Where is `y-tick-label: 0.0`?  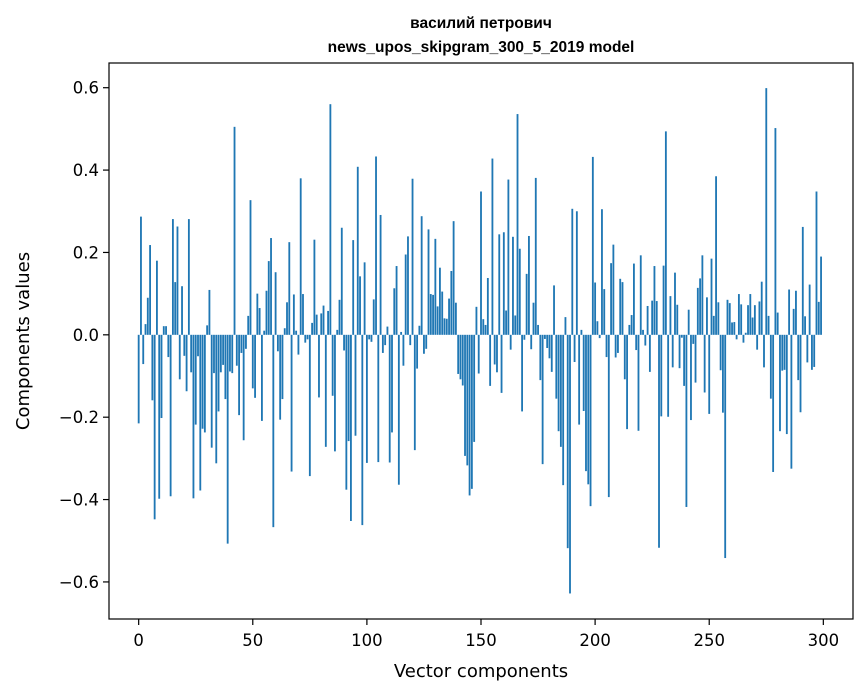
y-tick-label: 0.0 is located at coordinates (86, 335).